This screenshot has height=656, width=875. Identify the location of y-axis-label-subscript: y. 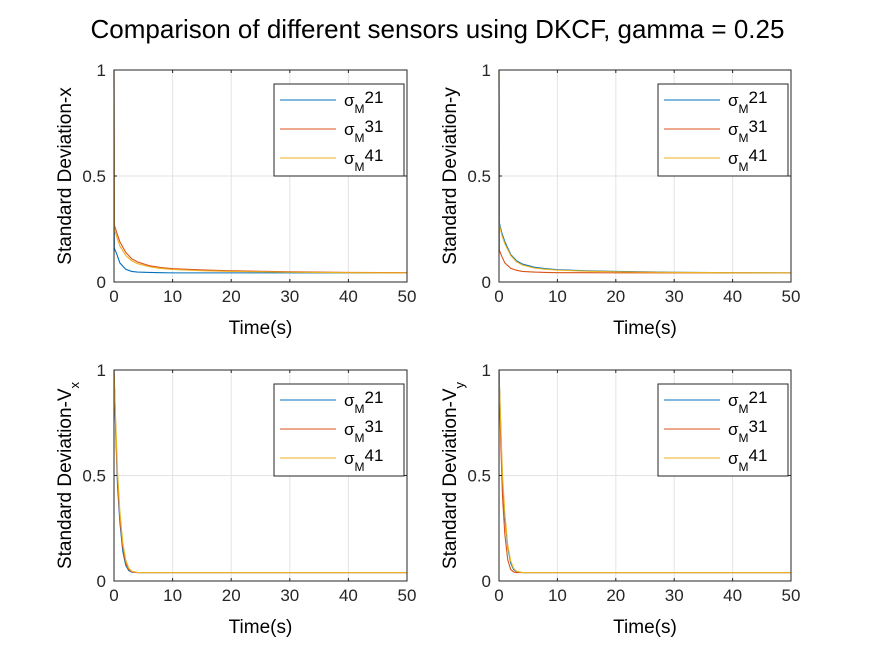
(459, 384).